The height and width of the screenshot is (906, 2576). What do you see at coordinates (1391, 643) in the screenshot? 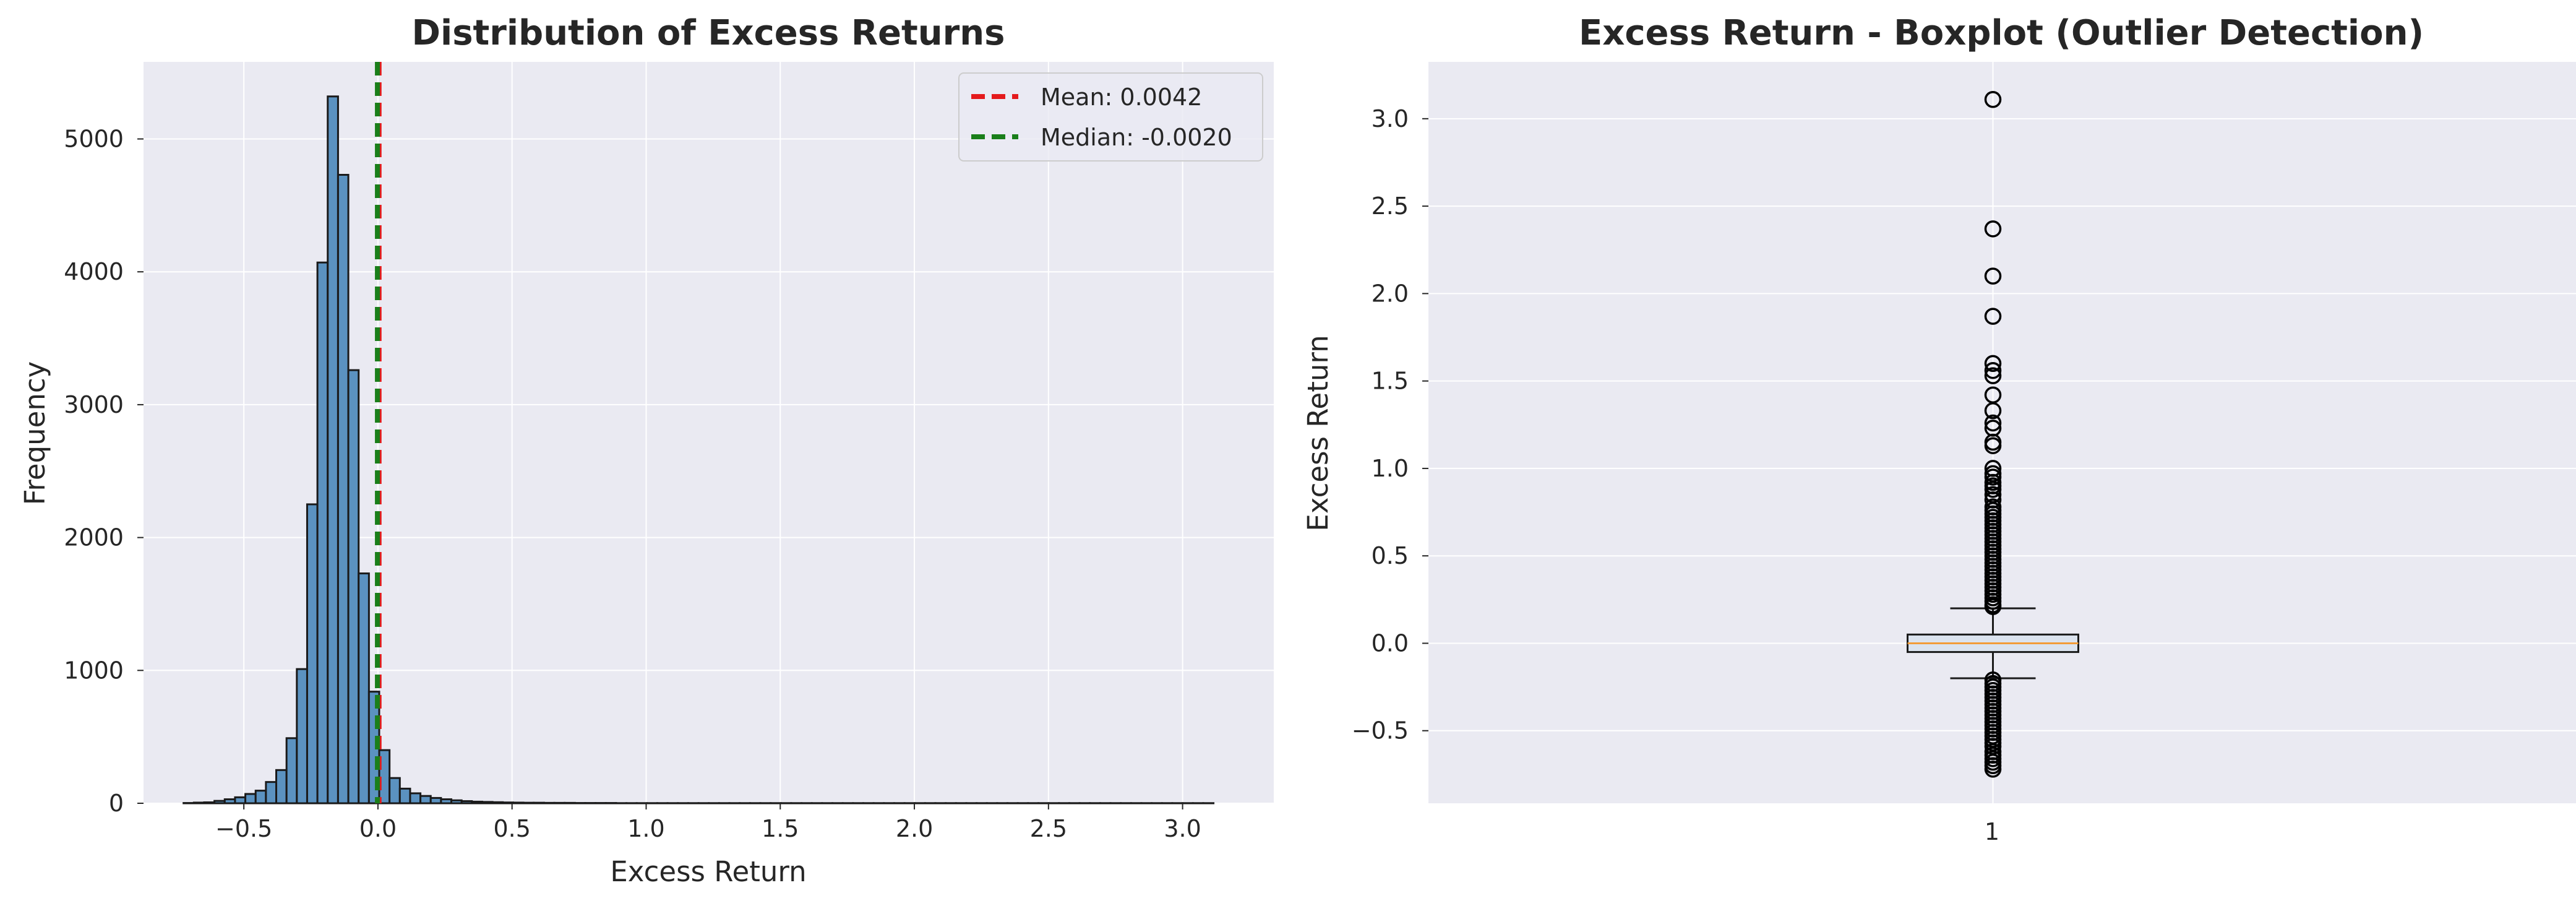
I see `boxplot-y-tick-label: 0.0` at bounding box center [1391, 643].